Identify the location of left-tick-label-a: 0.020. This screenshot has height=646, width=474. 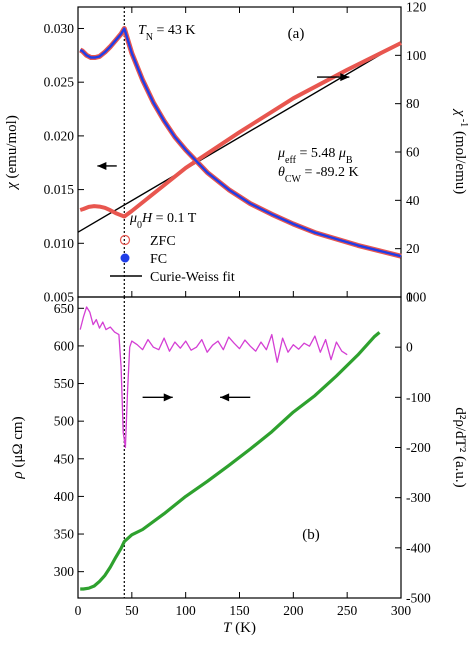
(59, 135).